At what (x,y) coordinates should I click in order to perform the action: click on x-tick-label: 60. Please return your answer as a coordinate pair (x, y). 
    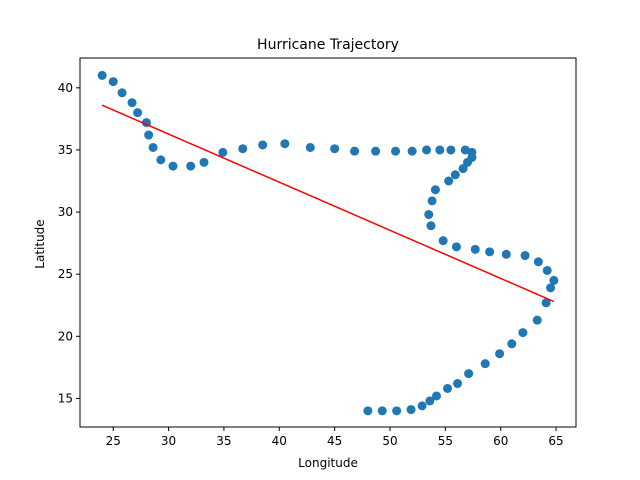
    Looking at the image, I should click on (500, 441).